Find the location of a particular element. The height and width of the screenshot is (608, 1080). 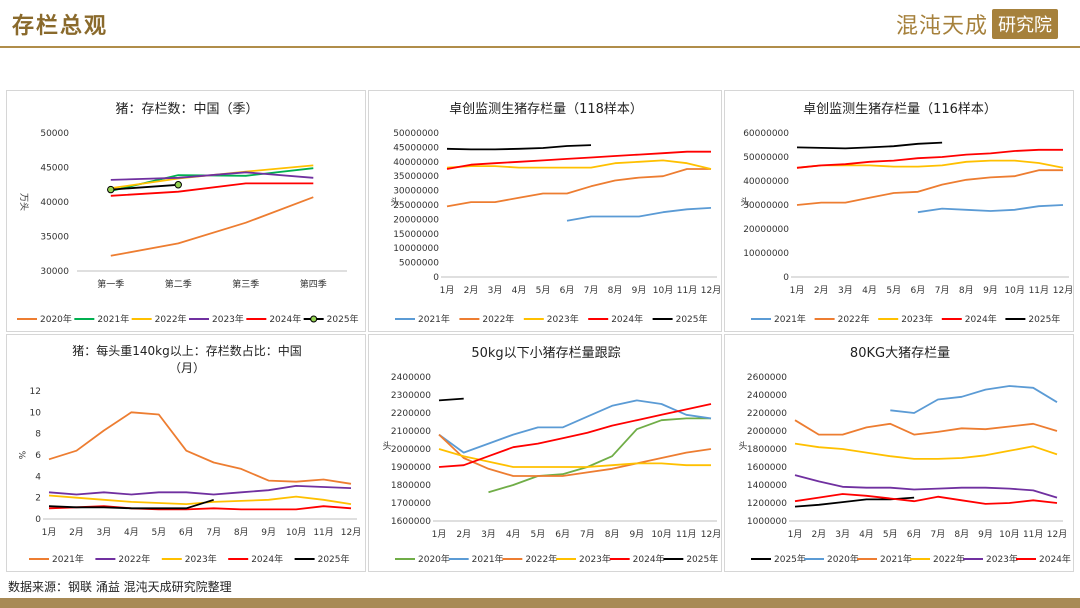

y-tick-label: 40000 is located at coordinates (54, 203).